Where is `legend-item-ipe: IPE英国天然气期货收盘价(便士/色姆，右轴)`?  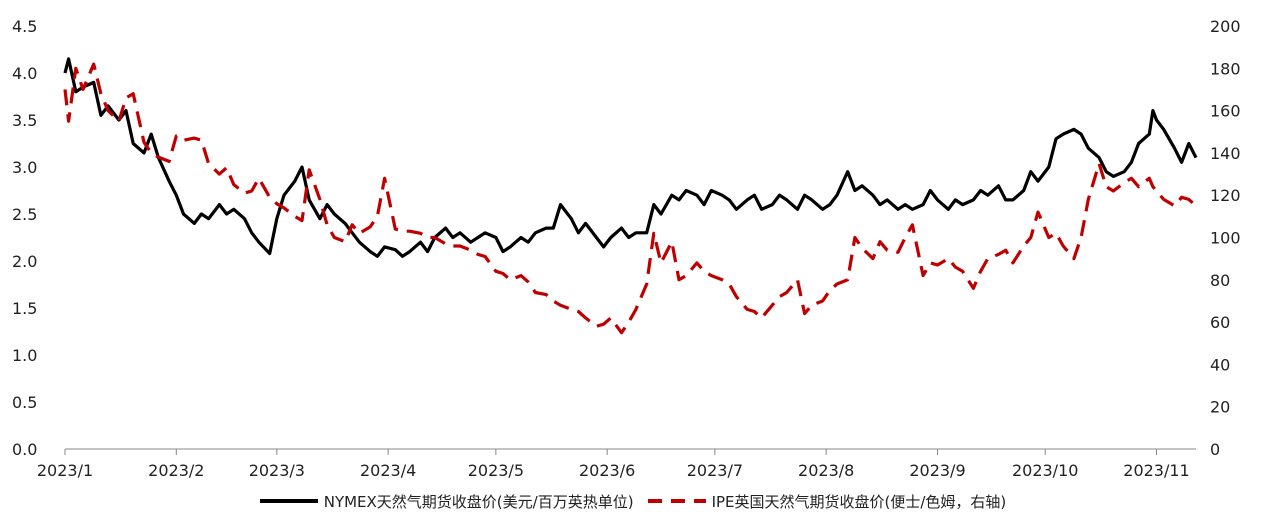 legend-item-ipe: IPE英国天然气期货收盘价(便士/色姆，右轴) is located at coordinates (827, 501).